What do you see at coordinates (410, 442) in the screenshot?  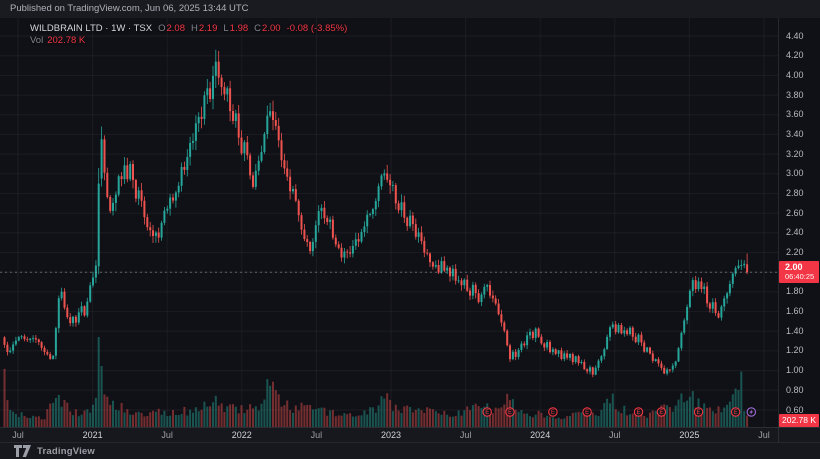 I see `footer-separator` at bounding box center [410, 442].